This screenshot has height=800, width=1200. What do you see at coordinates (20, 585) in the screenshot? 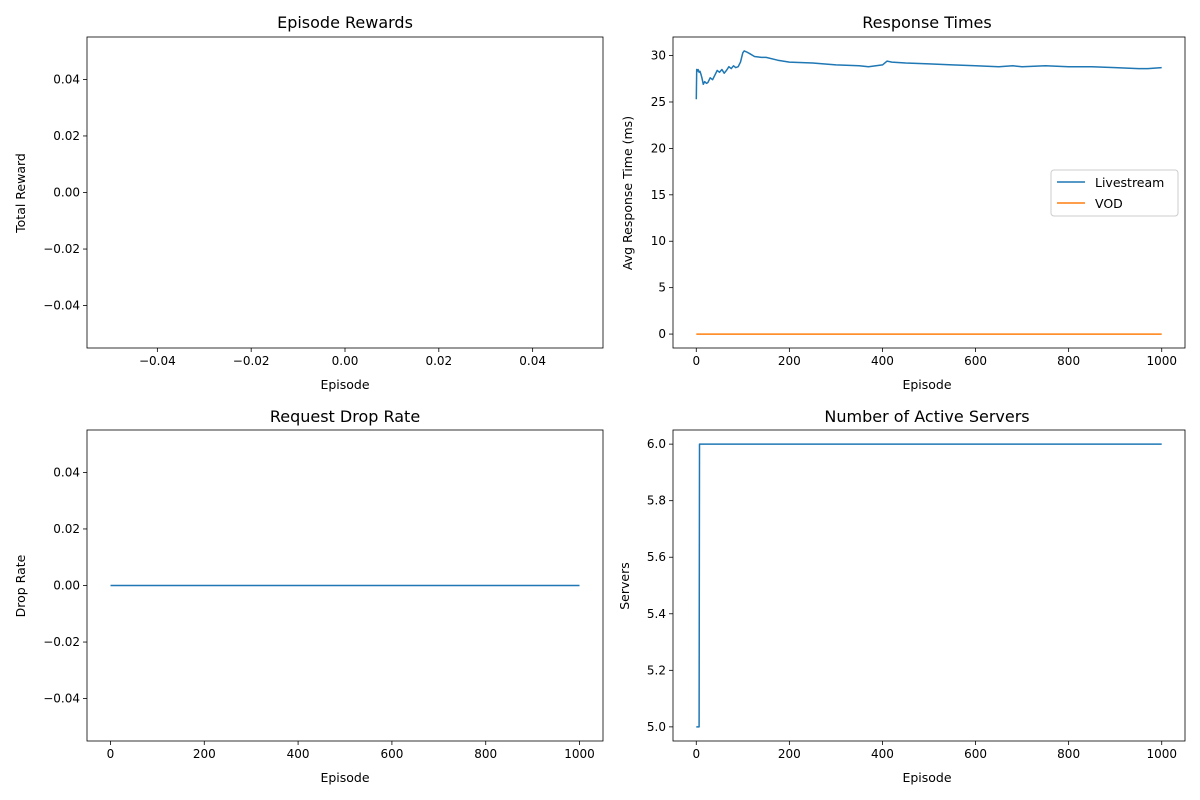
I see `y-axis-label: Drop Rate` at bounding box center [20, 585].